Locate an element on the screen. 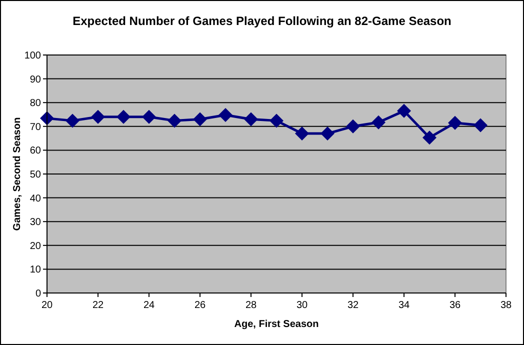 The image size is (524, 345). y-tick-label: 60 is located at coordinates (36, 151).